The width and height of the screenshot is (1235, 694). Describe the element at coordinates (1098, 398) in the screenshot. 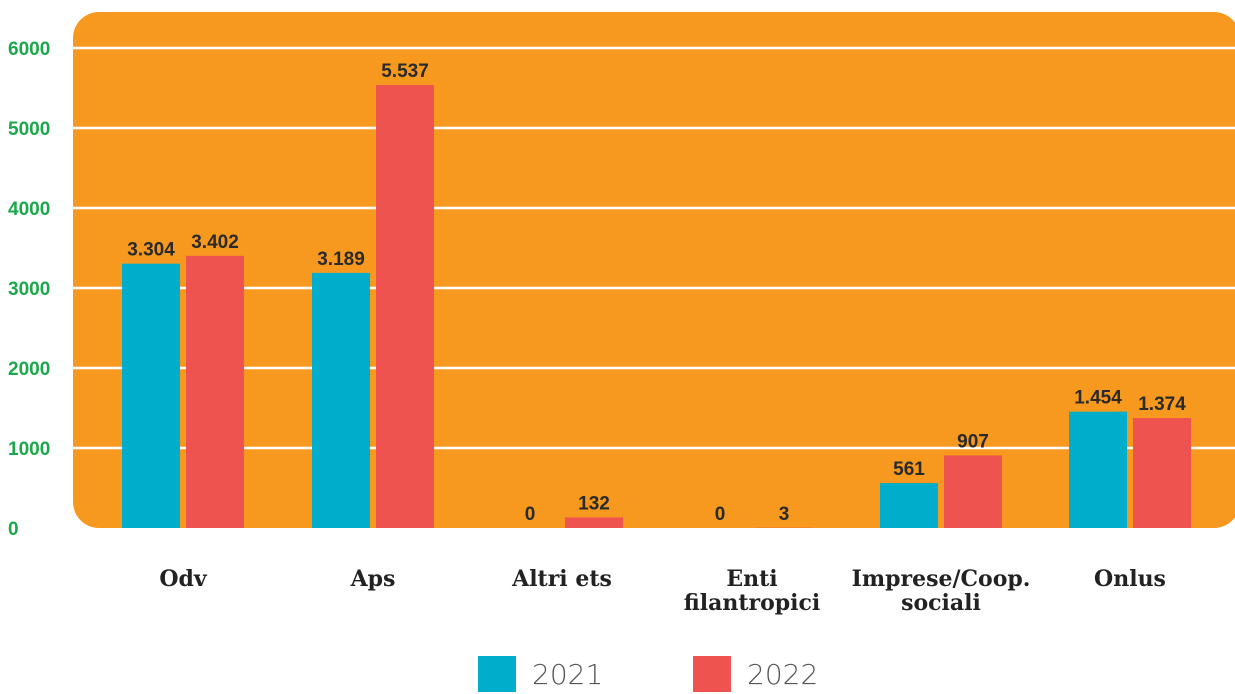

I see `data-label-2021: 1.454` at that location.